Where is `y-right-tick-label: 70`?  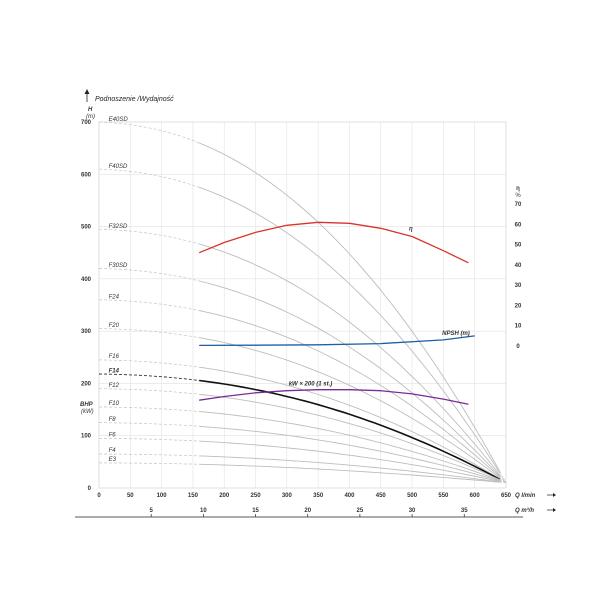
y-right-tick-label: 70 is located at coordinates (518, 205).